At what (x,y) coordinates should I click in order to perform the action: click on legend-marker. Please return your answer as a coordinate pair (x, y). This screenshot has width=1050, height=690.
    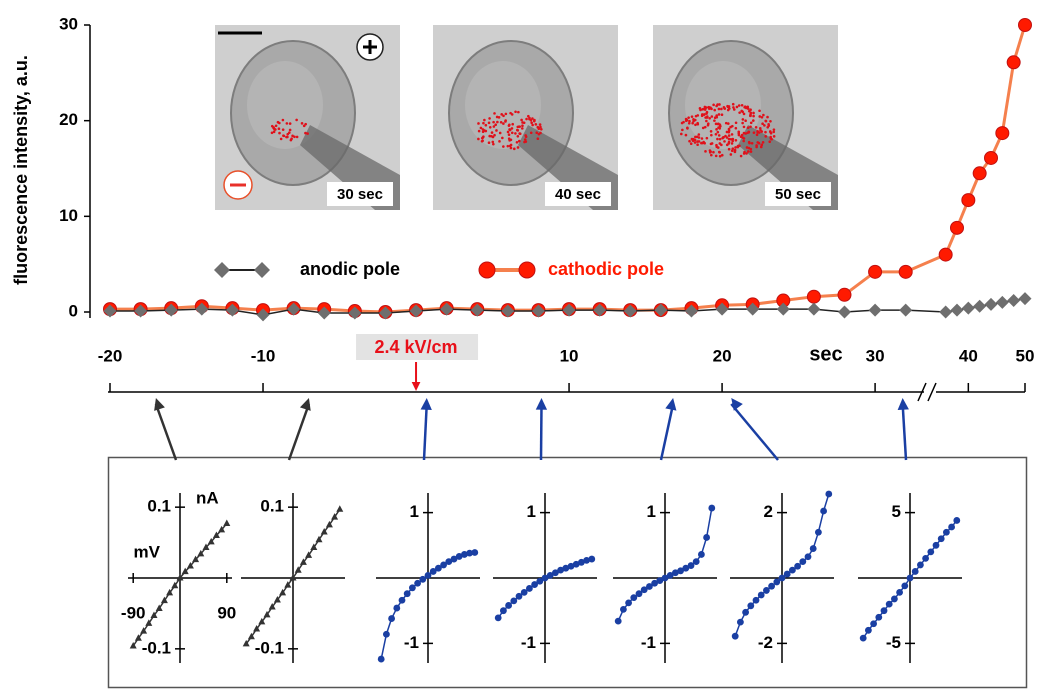
    Looking at the image, I should click on (262, 270).